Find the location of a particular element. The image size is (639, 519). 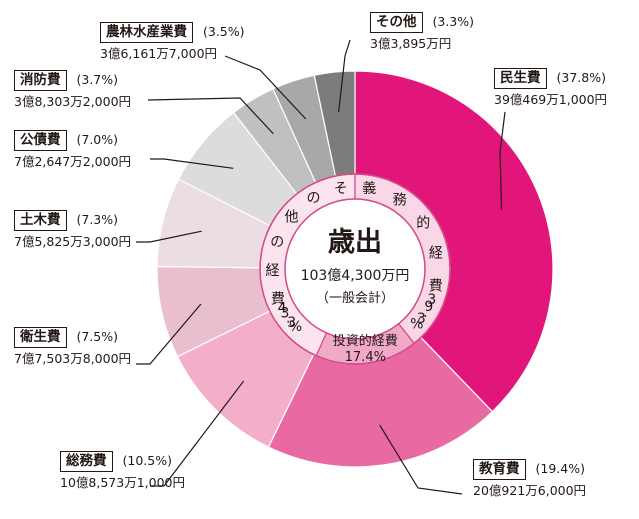

slice-label-dobokuhi: 土木費 (7.3%) 7億5,825万3,000円 is located at coordinates (72, 230).